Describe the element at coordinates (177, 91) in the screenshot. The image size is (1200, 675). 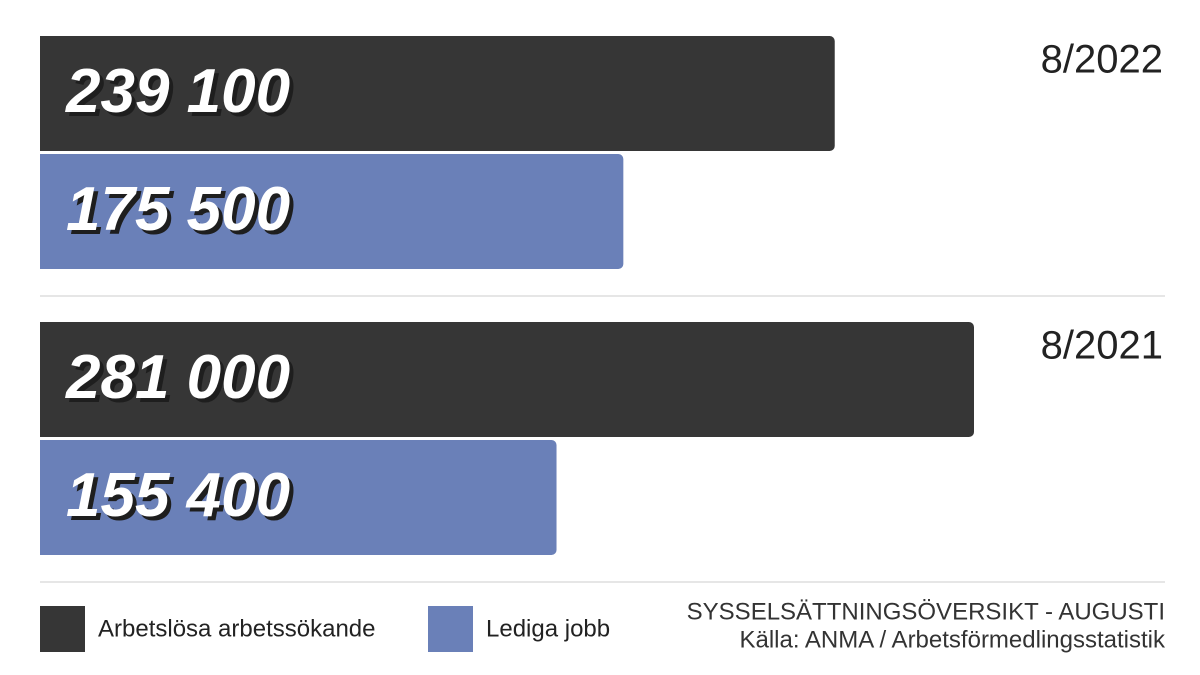
I see `value-label: 239 100` at that location.